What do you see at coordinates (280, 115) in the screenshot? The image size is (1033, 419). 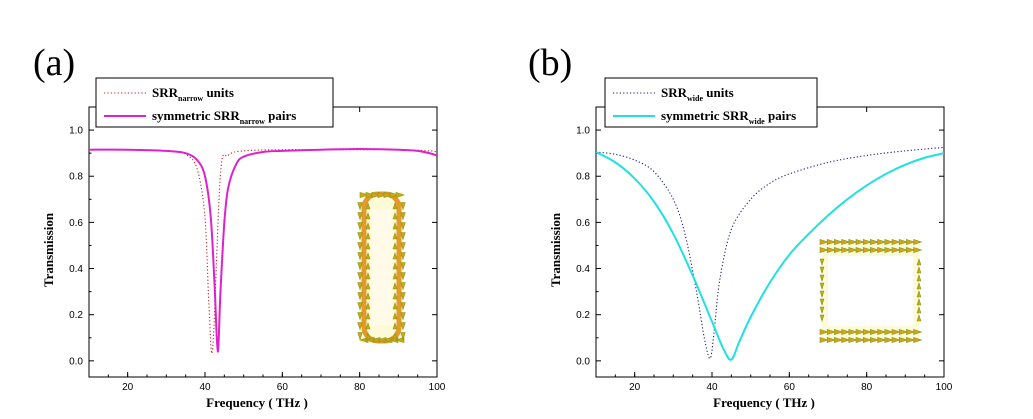 I see `legend-label-suffix: pairs` at bounding box center [280, 115].